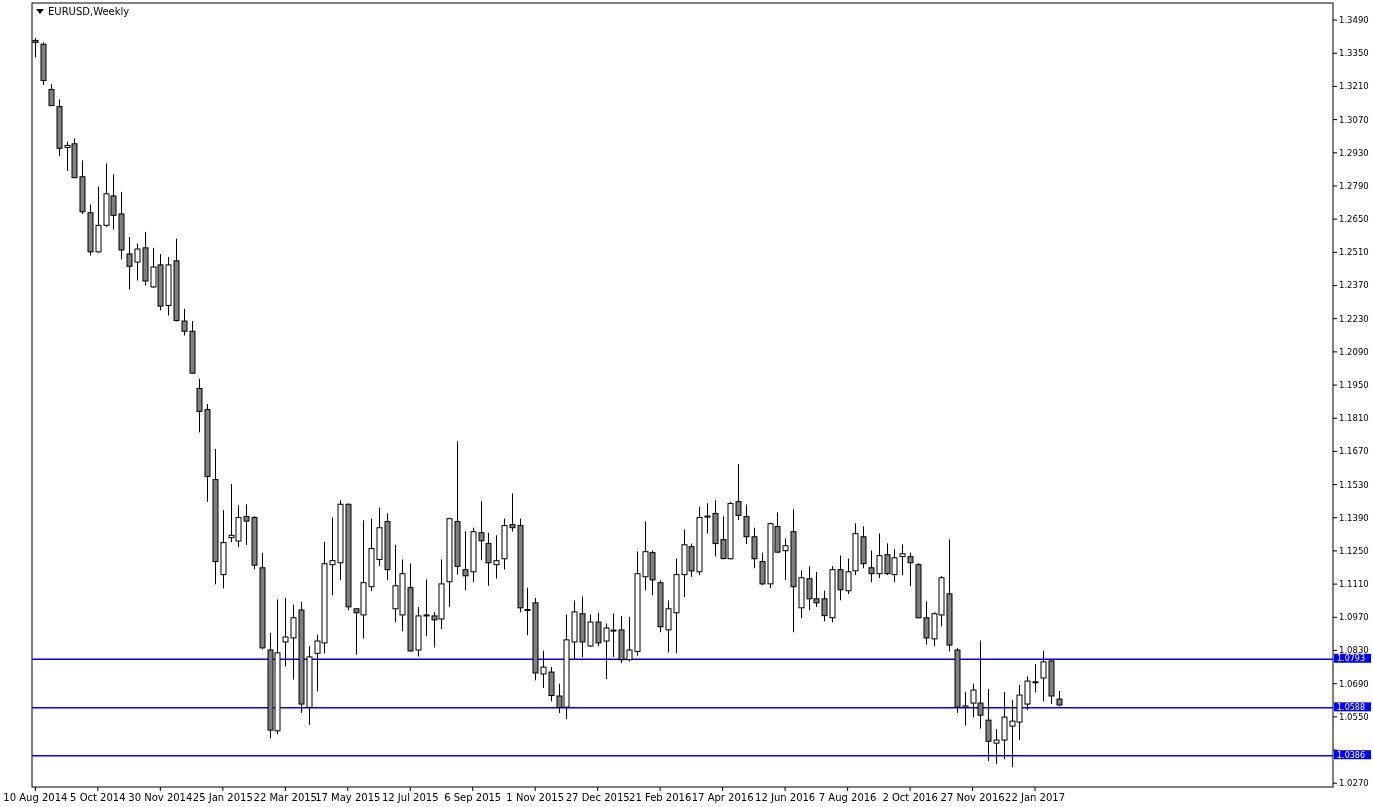  Describe the element at coordinates (1354, 683) in the screenshot. I see `y-tick-label: 1.0690` at that location.